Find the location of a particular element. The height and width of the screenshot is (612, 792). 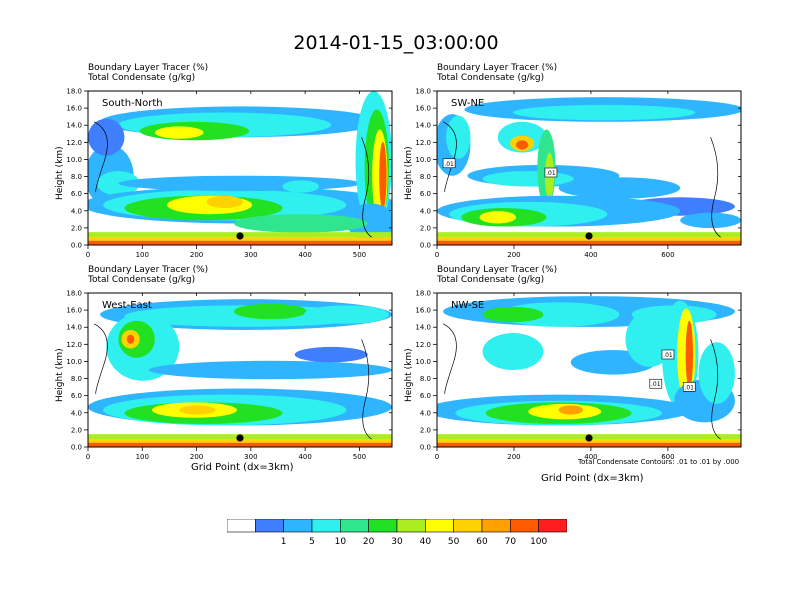

legend-label: 10 is located at coordinates (340, 542).